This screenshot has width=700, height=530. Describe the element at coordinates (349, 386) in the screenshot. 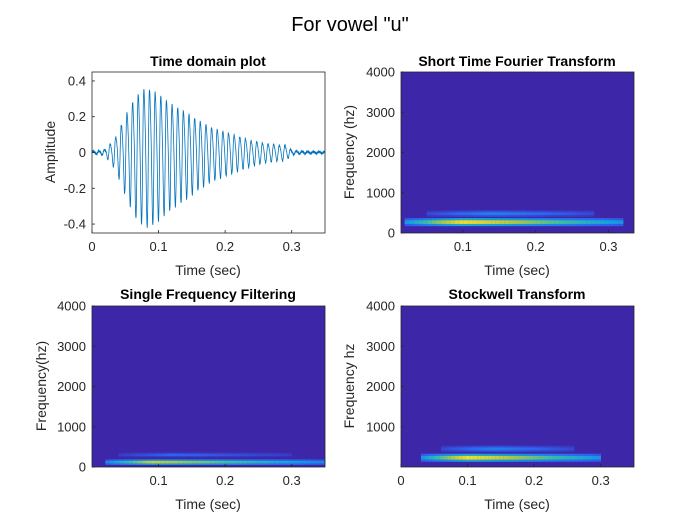

I see `stockwell-ylabel: Frequency hz` at that location.